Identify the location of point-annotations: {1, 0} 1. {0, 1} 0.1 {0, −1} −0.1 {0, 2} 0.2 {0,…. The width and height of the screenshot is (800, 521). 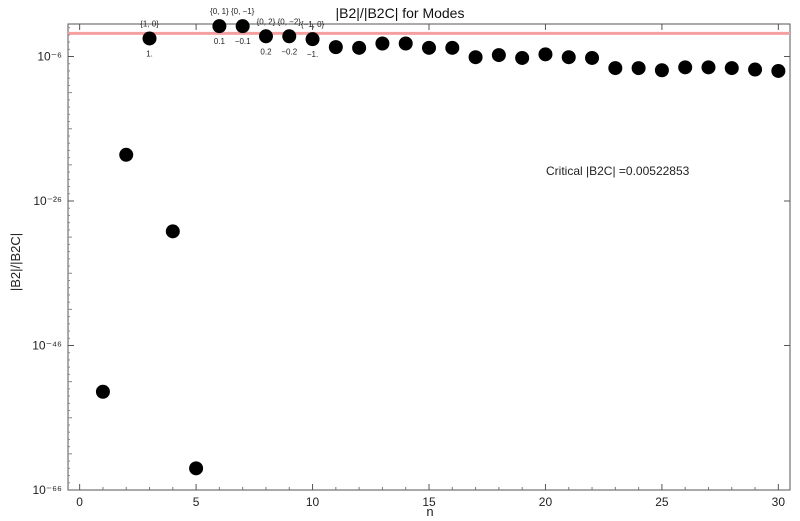
(232, 33).